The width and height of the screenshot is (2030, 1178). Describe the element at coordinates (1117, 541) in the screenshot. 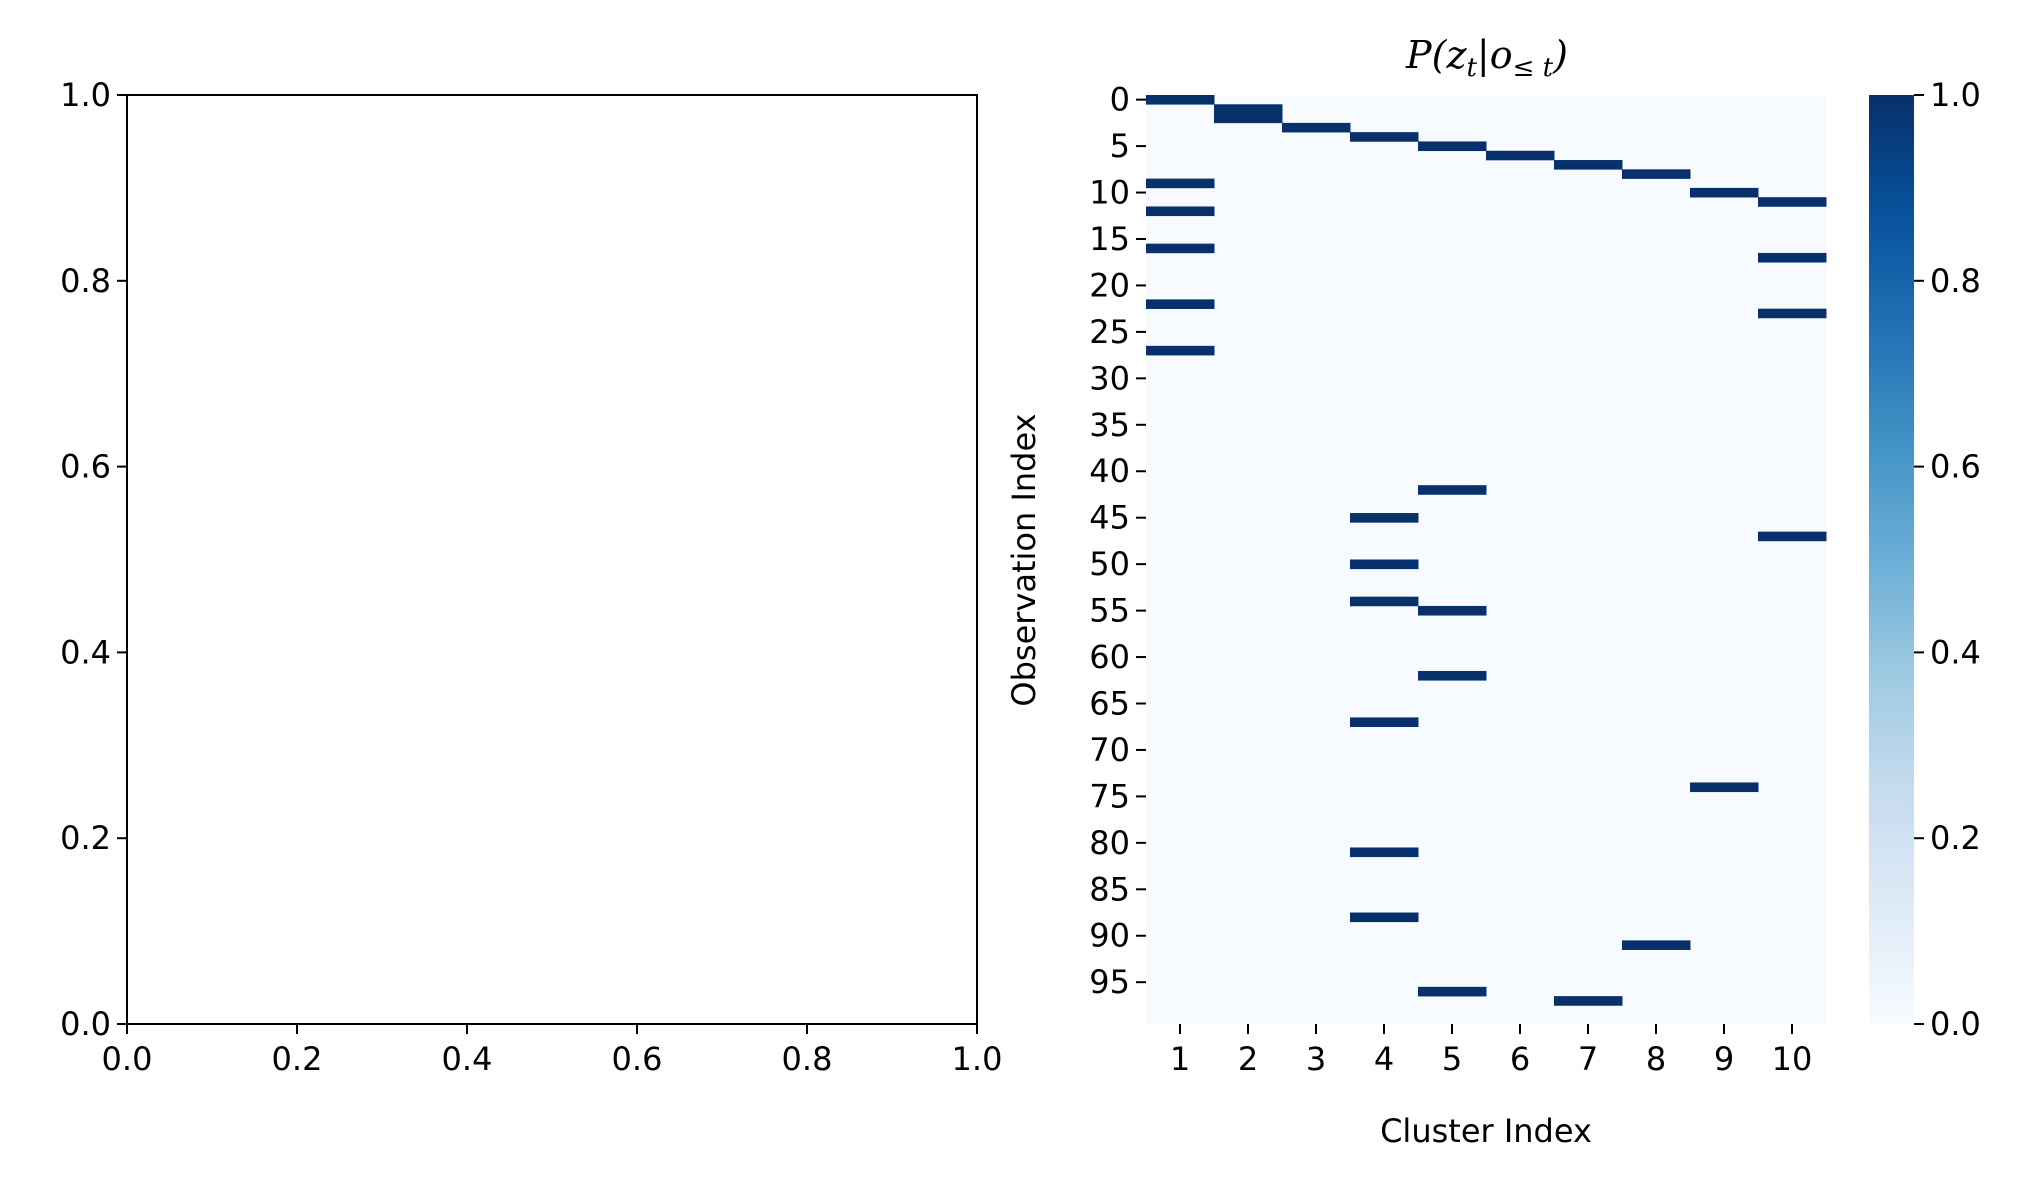

I see `heatmap-y-ticks: 0 5 10 15 20 25 30 35 40 45 50 55 60 65 70 75 80 85 90 95` at that location.